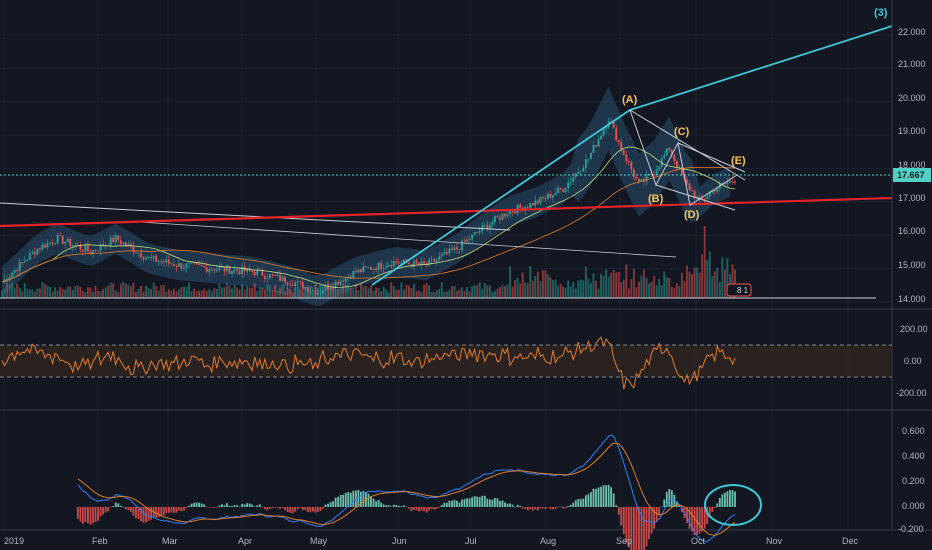 The image size is (932, 550). I want to click on oscillator-panel, so click(446, 363).